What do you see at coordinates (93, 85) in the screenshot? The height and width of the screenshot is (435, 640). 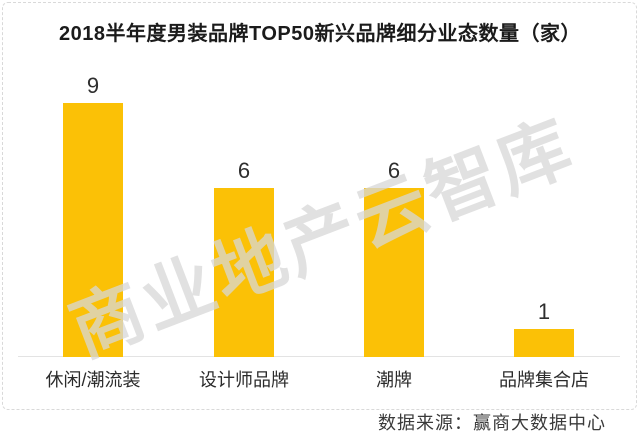 I see `bar-value-label: 9` at bounding box center [93, 85].